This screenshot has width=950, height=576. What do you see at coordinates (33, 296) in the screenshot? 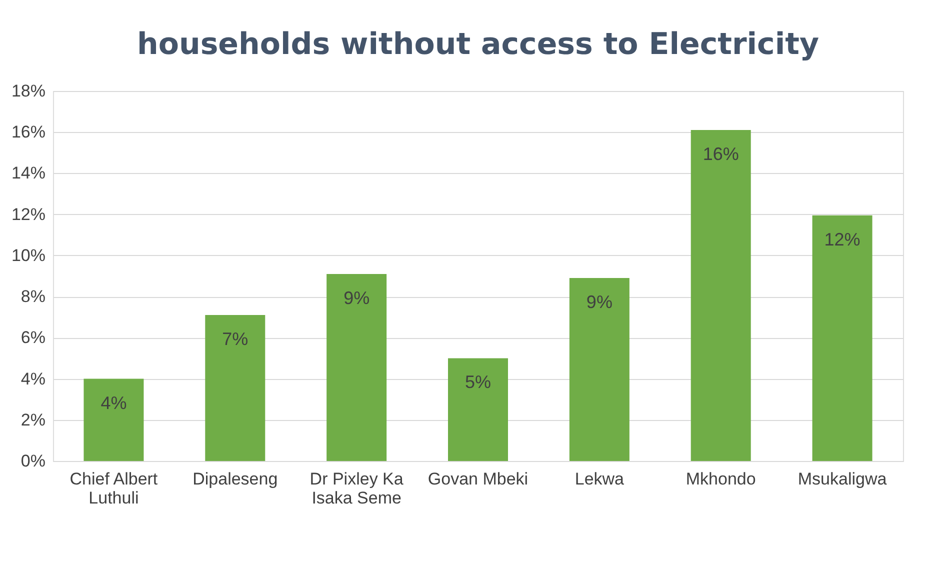
I see `y-tick-label: 8%` at bounding box center [33, 296].